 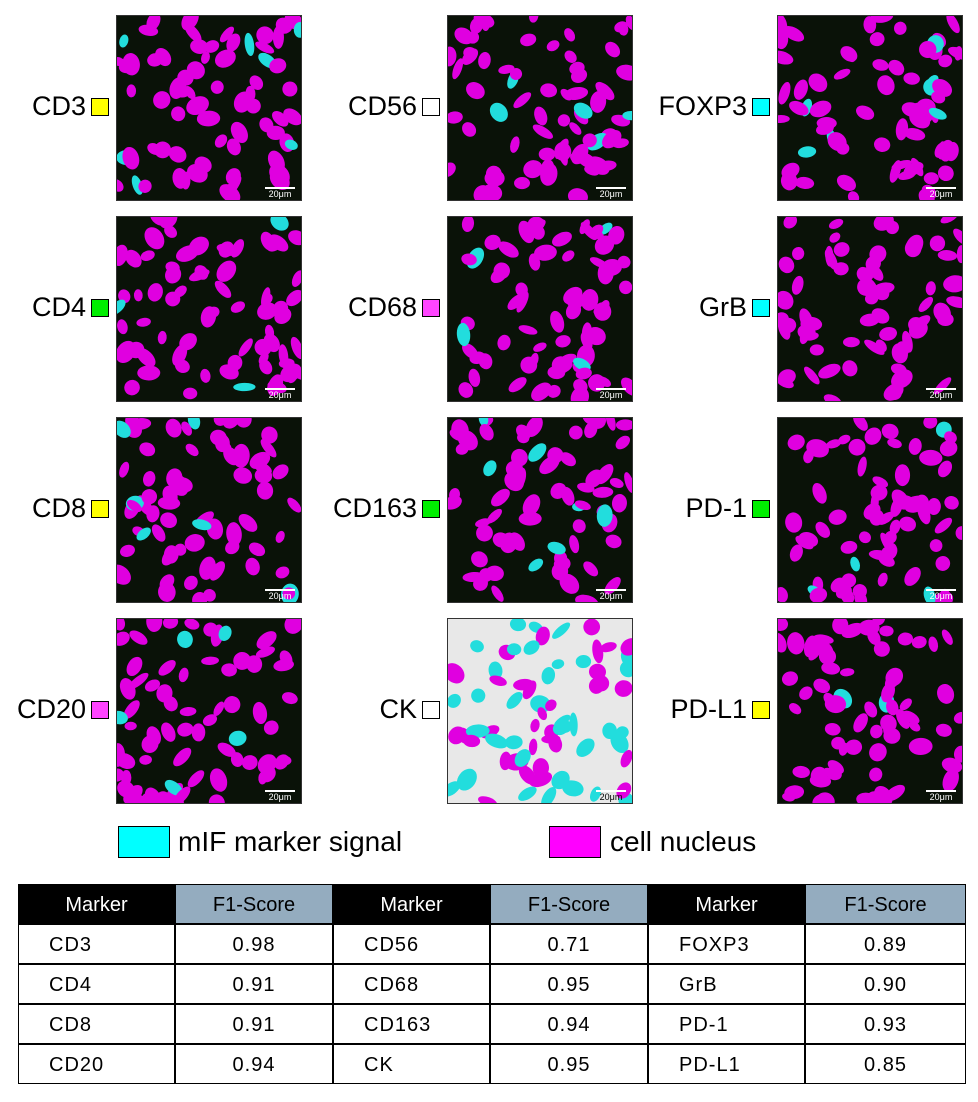 What do you see at coordinates (96, 984) in the screenshot?
I see `marker-cell: CD4` at bounding box center [96, 984].